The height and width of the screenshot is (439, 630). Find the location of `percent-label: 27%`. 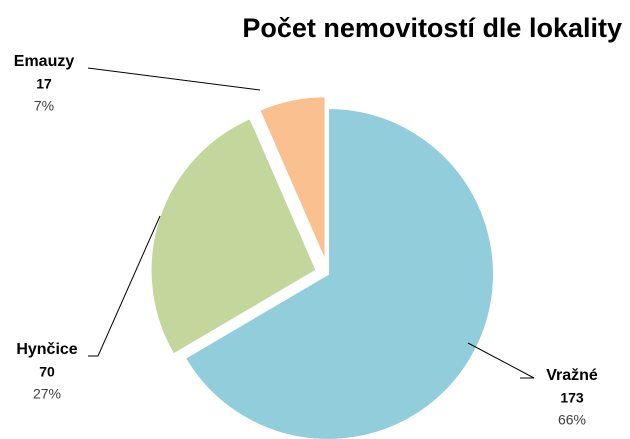

percent-label: 27% is located at coordinates (47, 394).